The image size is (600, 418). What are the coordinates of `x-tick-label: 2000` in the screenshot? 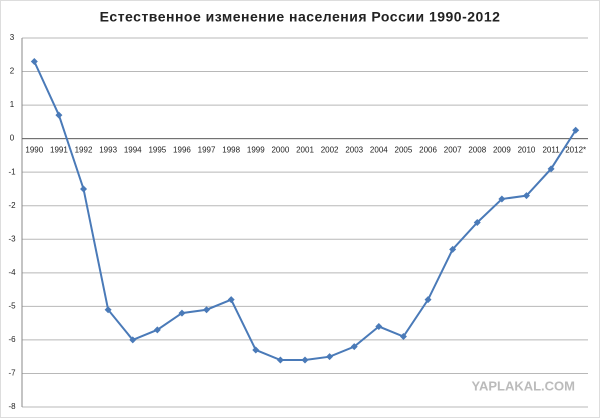 It's located at (280, 150).